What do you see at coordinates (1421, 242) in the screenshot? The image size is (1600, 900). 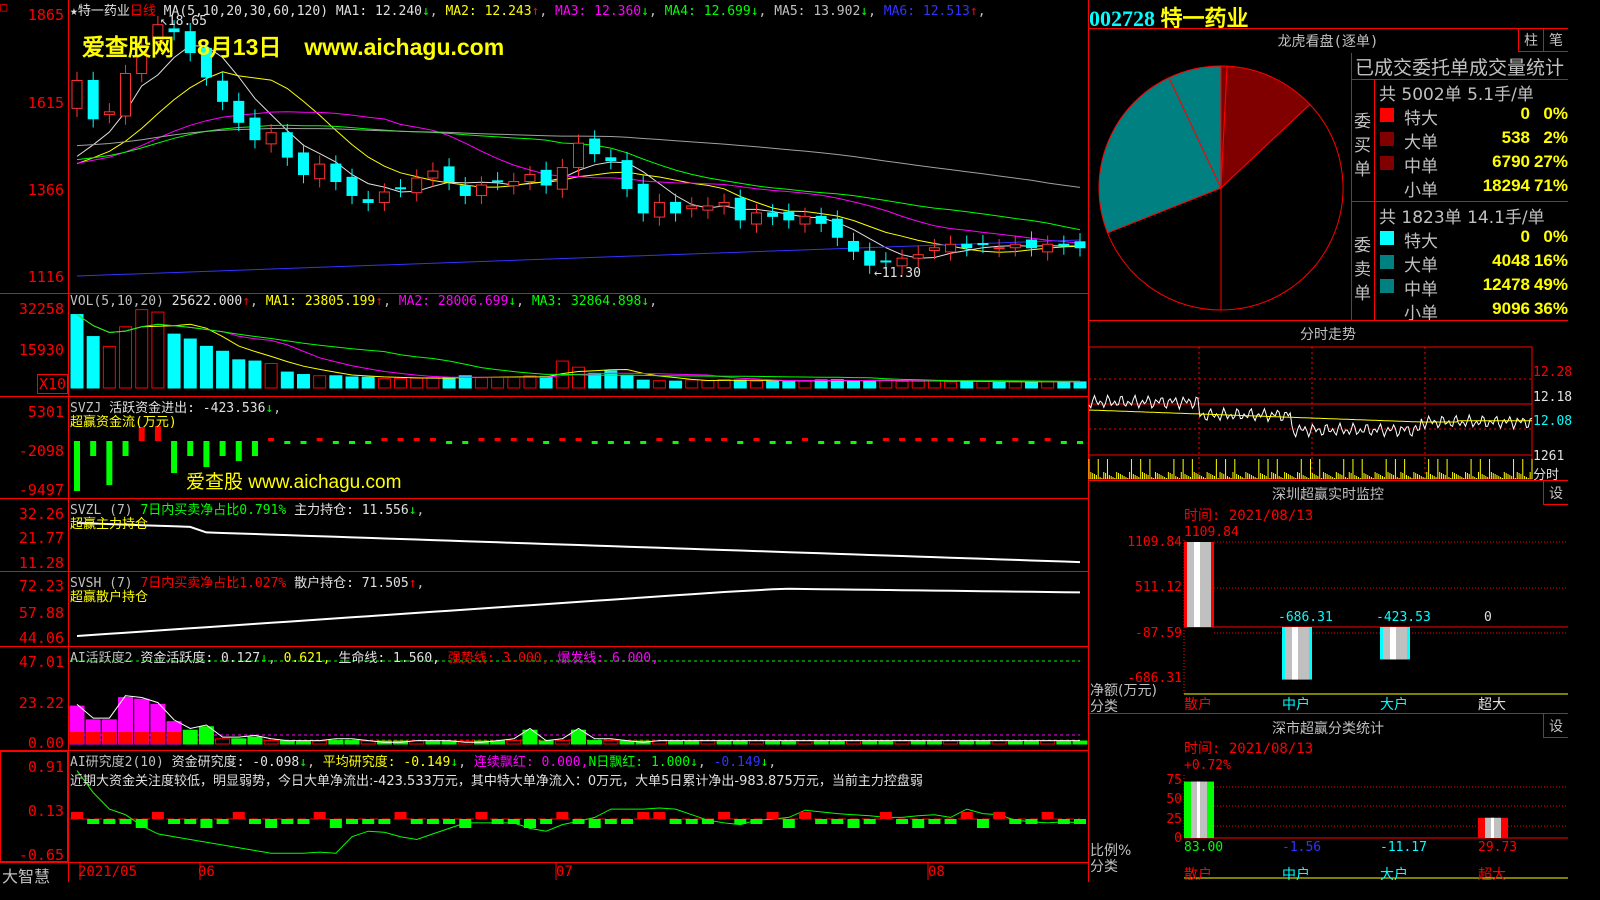 I see `order-type: 特大` at bounding box center [1421, 242].